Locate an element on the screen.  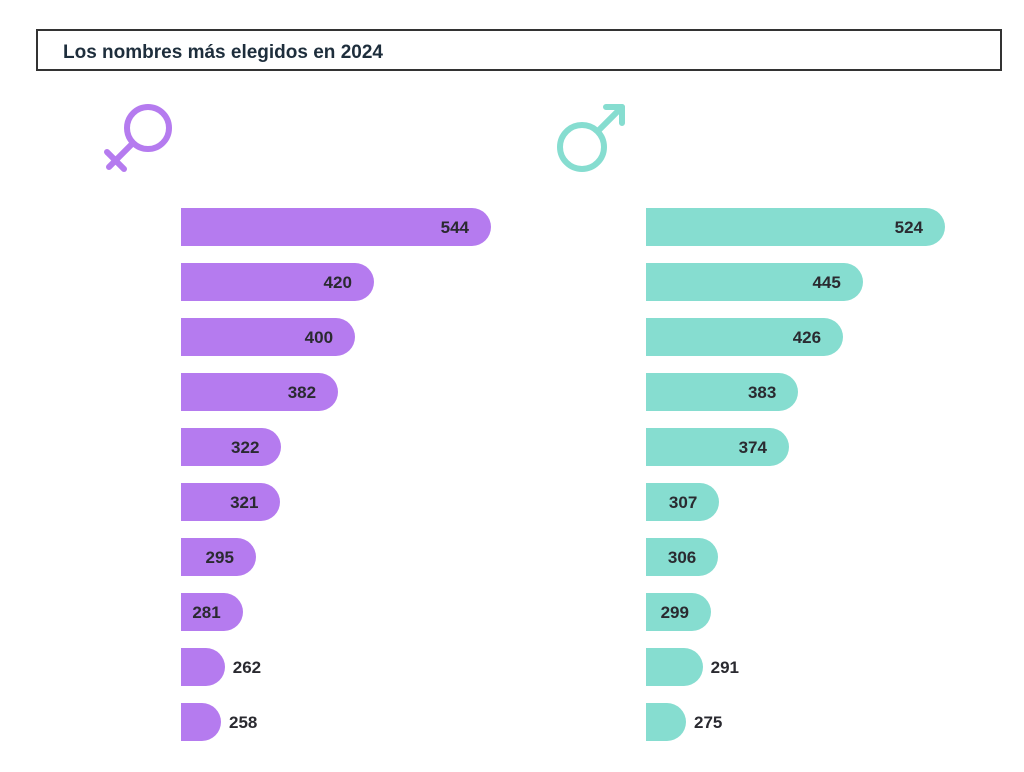
data-label: 307 is located at coordinates (683, 502).